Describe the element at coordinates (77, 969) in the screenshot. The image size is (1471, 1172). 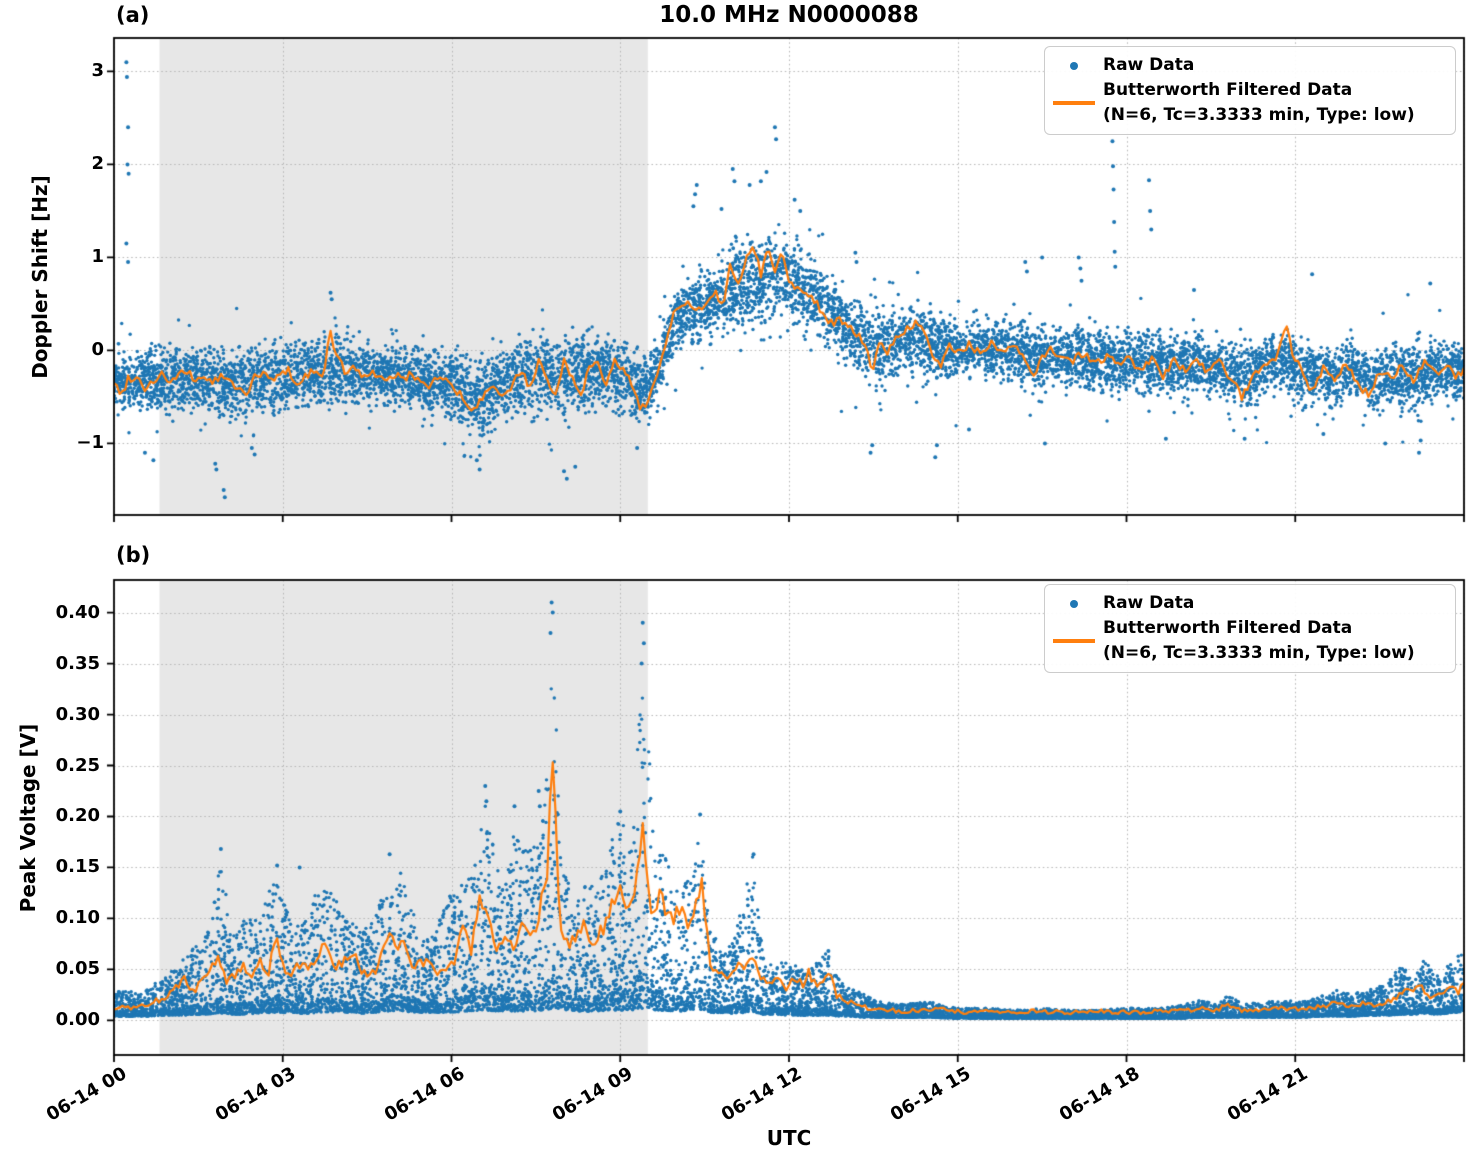
I see `ytick-label: 0.05` at that location.